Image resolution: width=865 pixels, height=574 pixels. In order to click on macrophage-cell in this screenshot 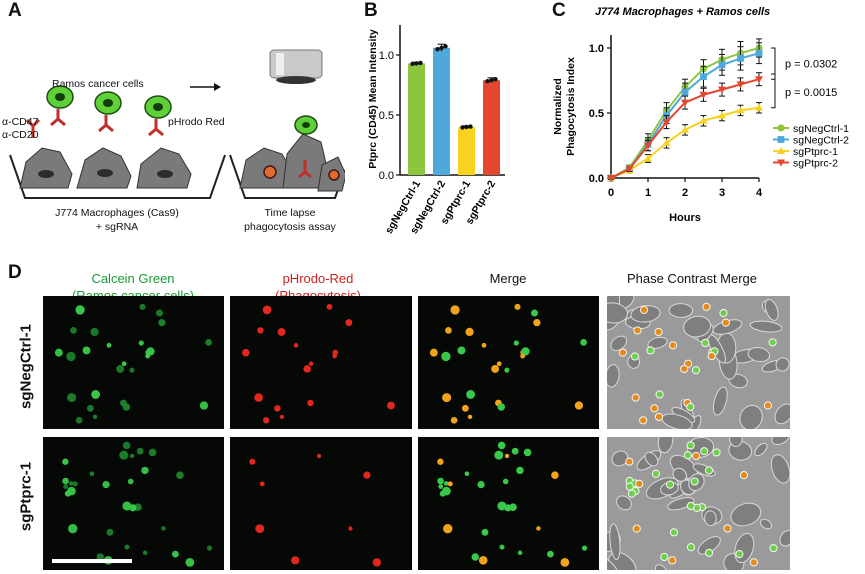, I will do `click(104, 168)`.